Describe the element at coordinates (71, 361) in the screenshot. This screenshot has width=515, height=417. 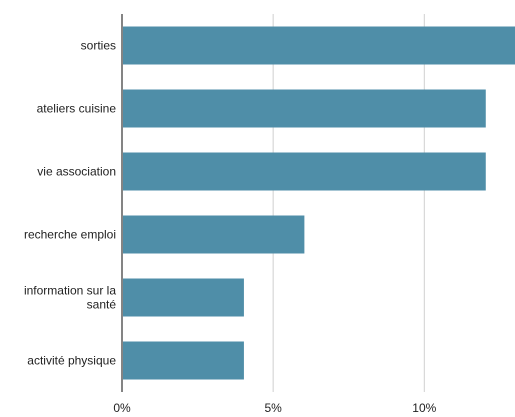
I see `category-label: activité physique` at that location.